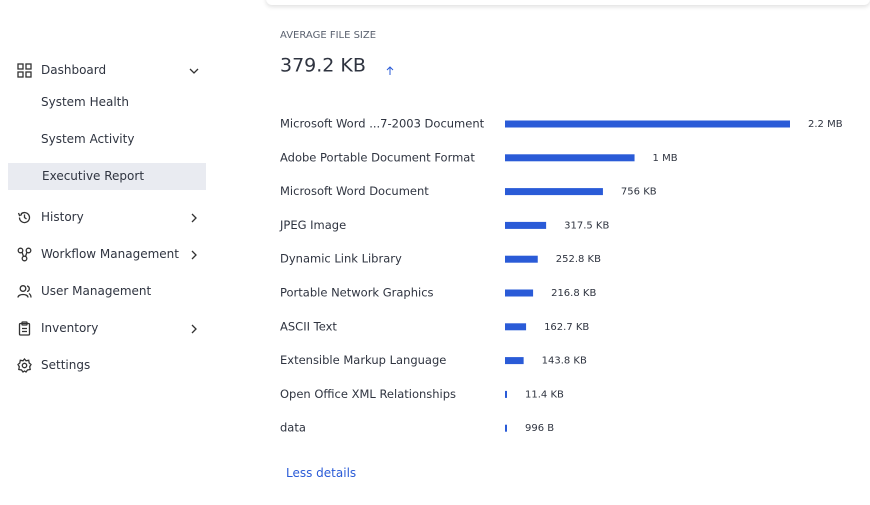 The image size is (870, 505). Describe the element at coordinates (88, 139) in the screenshot. I see `nav-label: System Activity` at that location.